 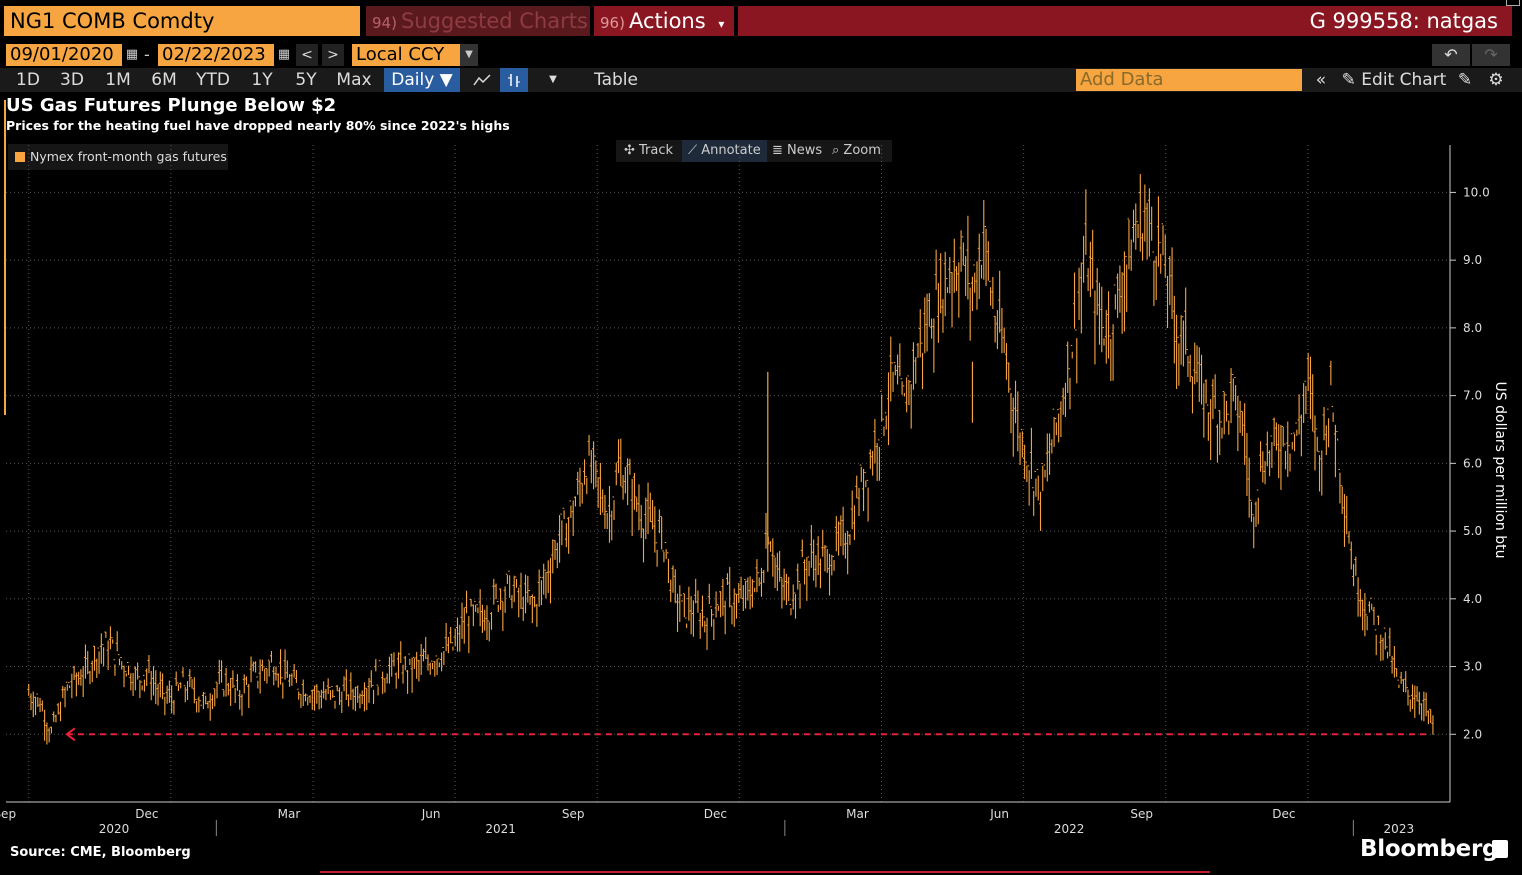 What do you see at coordinates (384, 23) in the screenshot?
I see `suggested-number: 94)` at bounding box center [384, 23].